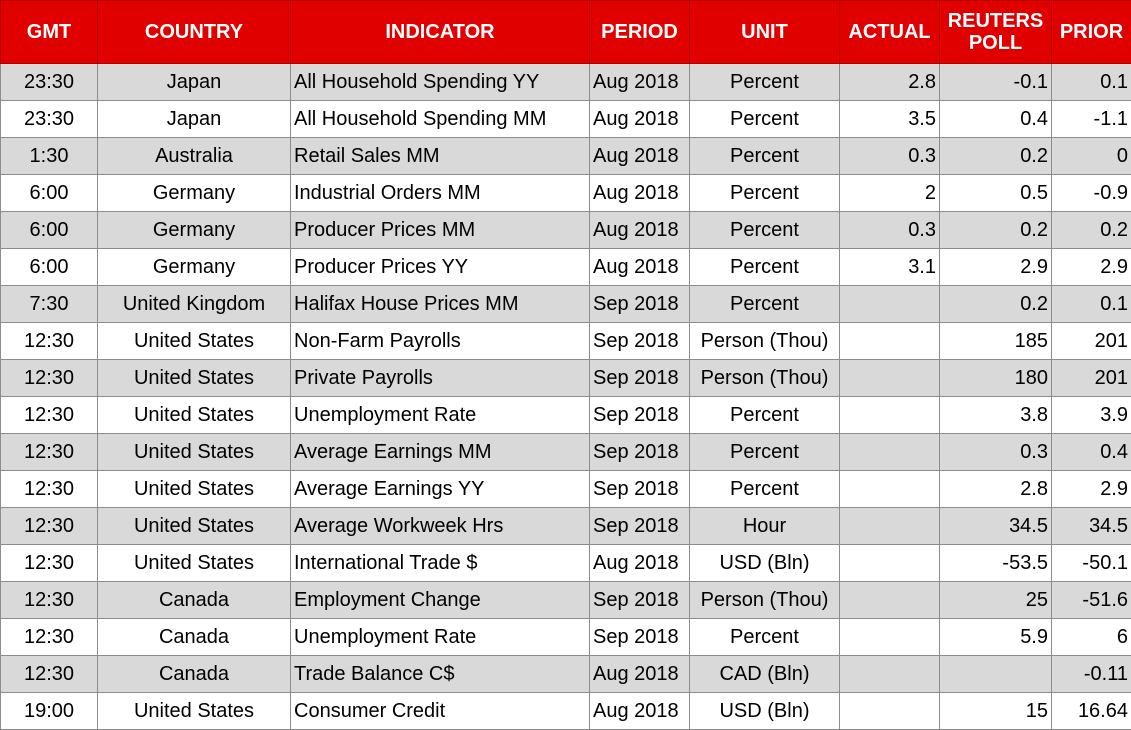 Image resolution: width=1131 pixels, height=730 pixels. Describe the element at coordinates (49, 156) in the screenshot. I see `table-cell: 1:30` at that location.